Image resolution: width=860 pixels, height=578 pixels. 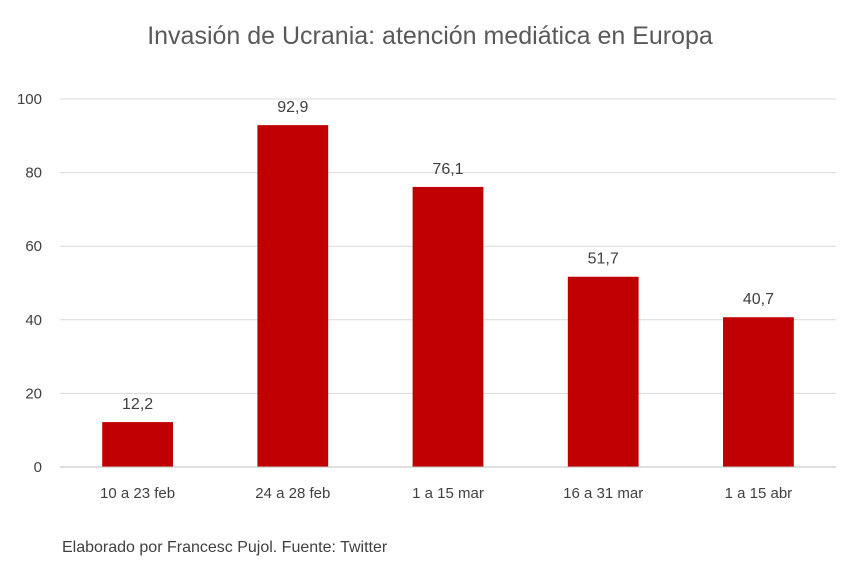 What do you see at coordinates (29, 99) in the screenshot?
I see `y-tick-label: 100` at bounding box center [29, 99].